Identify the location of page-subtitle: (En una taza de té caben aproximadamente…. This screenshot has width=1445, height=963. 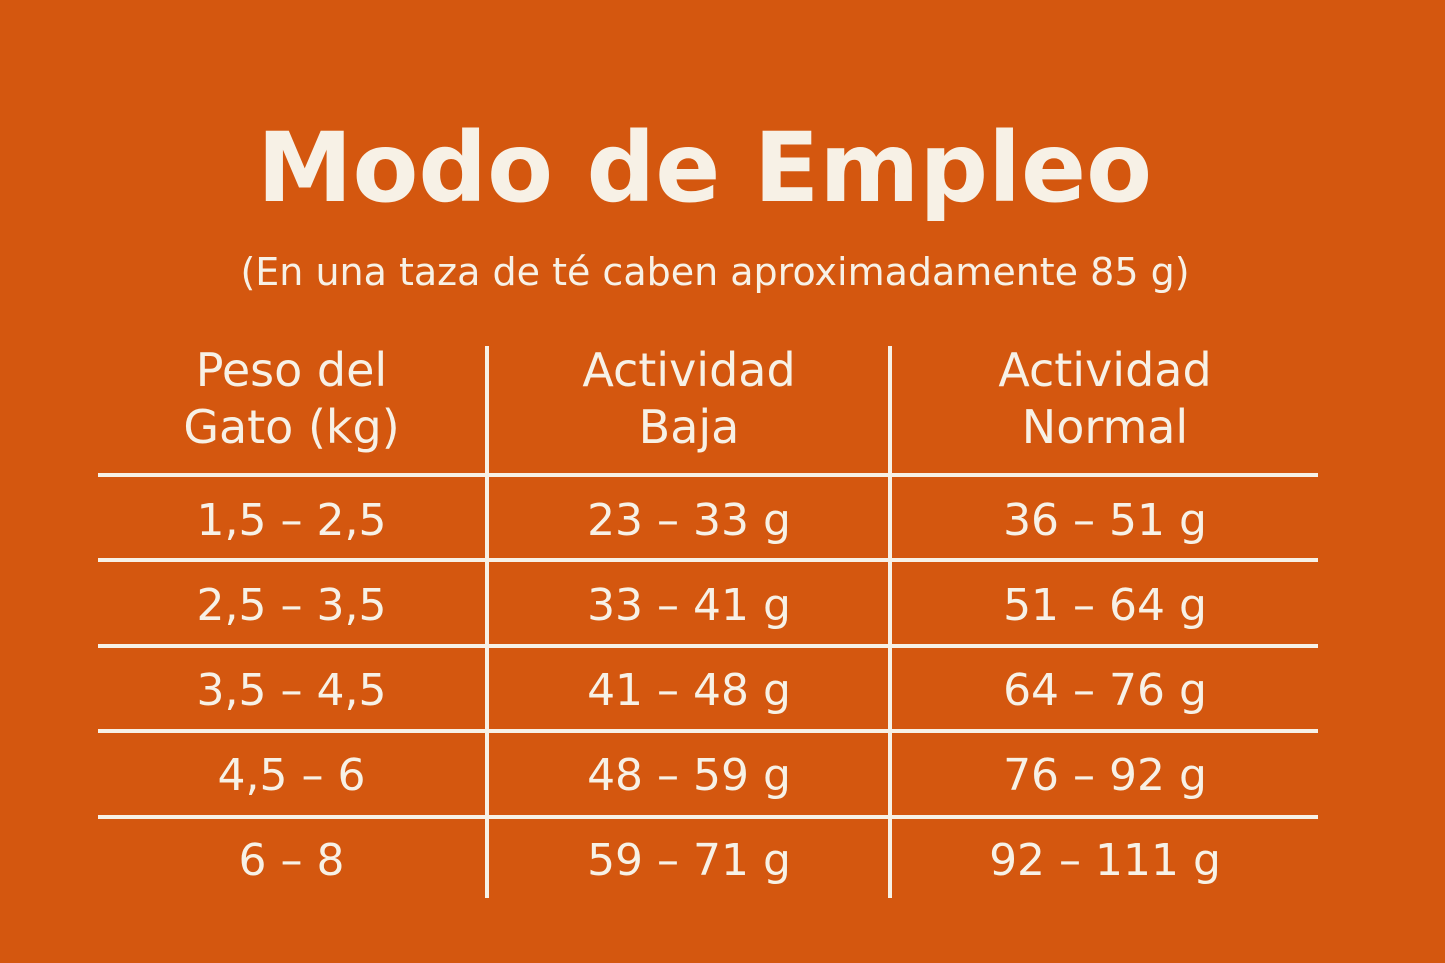
(715, 272).